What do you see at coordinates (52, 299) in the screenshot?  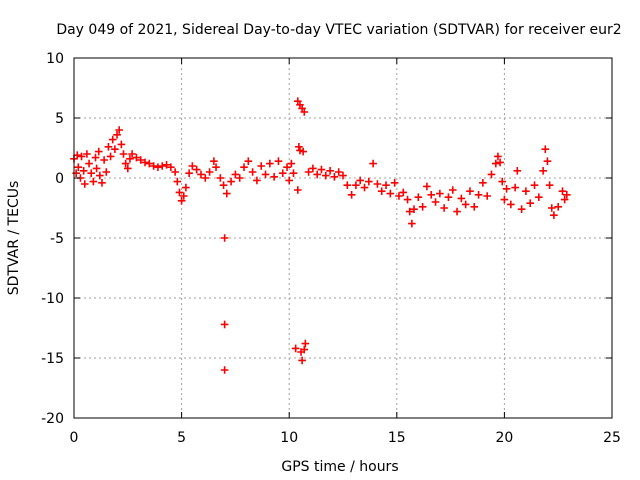 I see `y-tick-label: -10` at bounding box center [52, 299].